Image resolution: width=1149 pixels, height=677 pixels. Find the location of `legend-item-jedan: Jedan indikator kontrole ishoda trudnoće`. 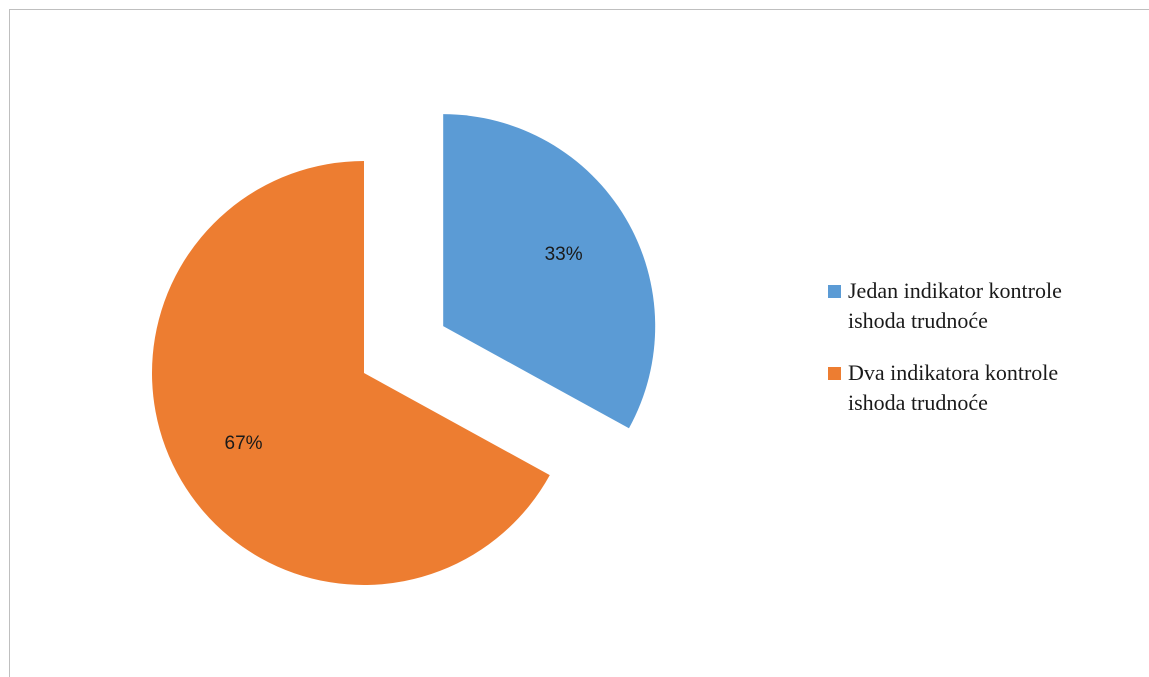

legend-item-jedan: Jedan indikator kontrole ishoda trudnoće is located at coordinates (986, 306).